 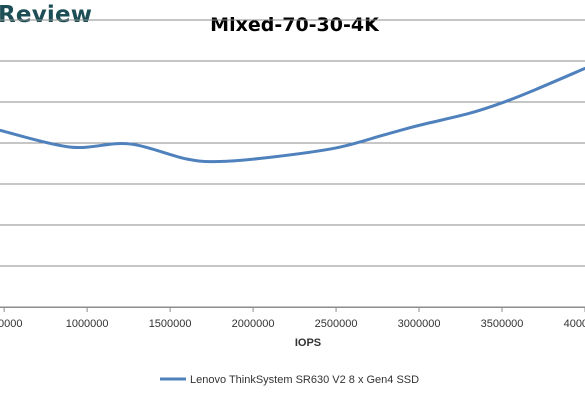 What do you see at coordinates (574, 324) in the screenshot?
I see `x-tick-label: 4000000` at bounding box center [574, 324].